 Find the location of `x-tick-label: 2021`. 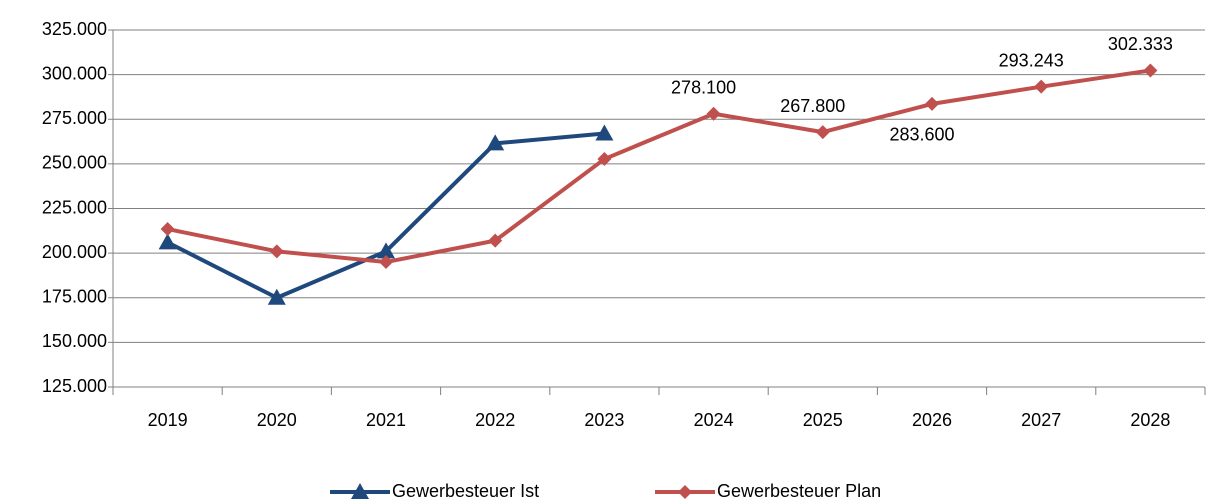

x-tick-label: 2021 is located at coordinates (386, 420).